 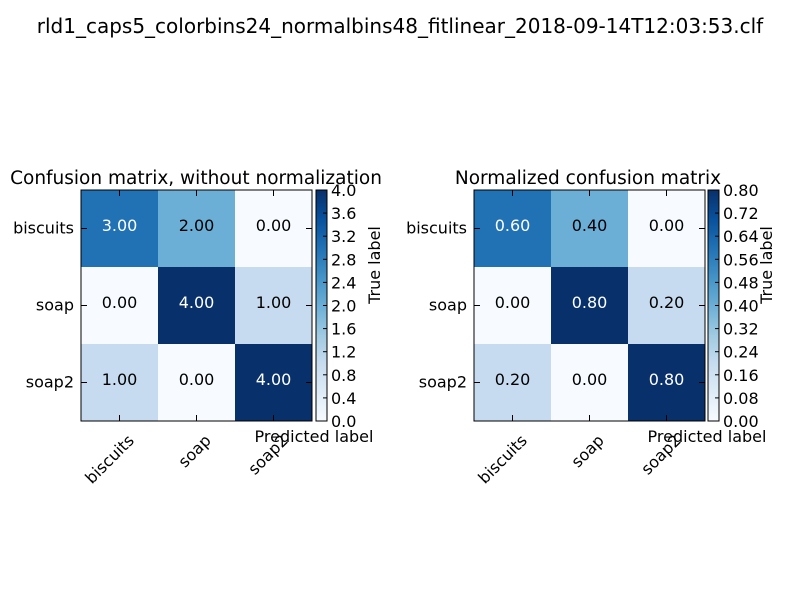 What do you see at coordinates (588, 178) in the screenshot?
I see `panel-title: Normalized confusion matrix` at bounding box center [588, 178].